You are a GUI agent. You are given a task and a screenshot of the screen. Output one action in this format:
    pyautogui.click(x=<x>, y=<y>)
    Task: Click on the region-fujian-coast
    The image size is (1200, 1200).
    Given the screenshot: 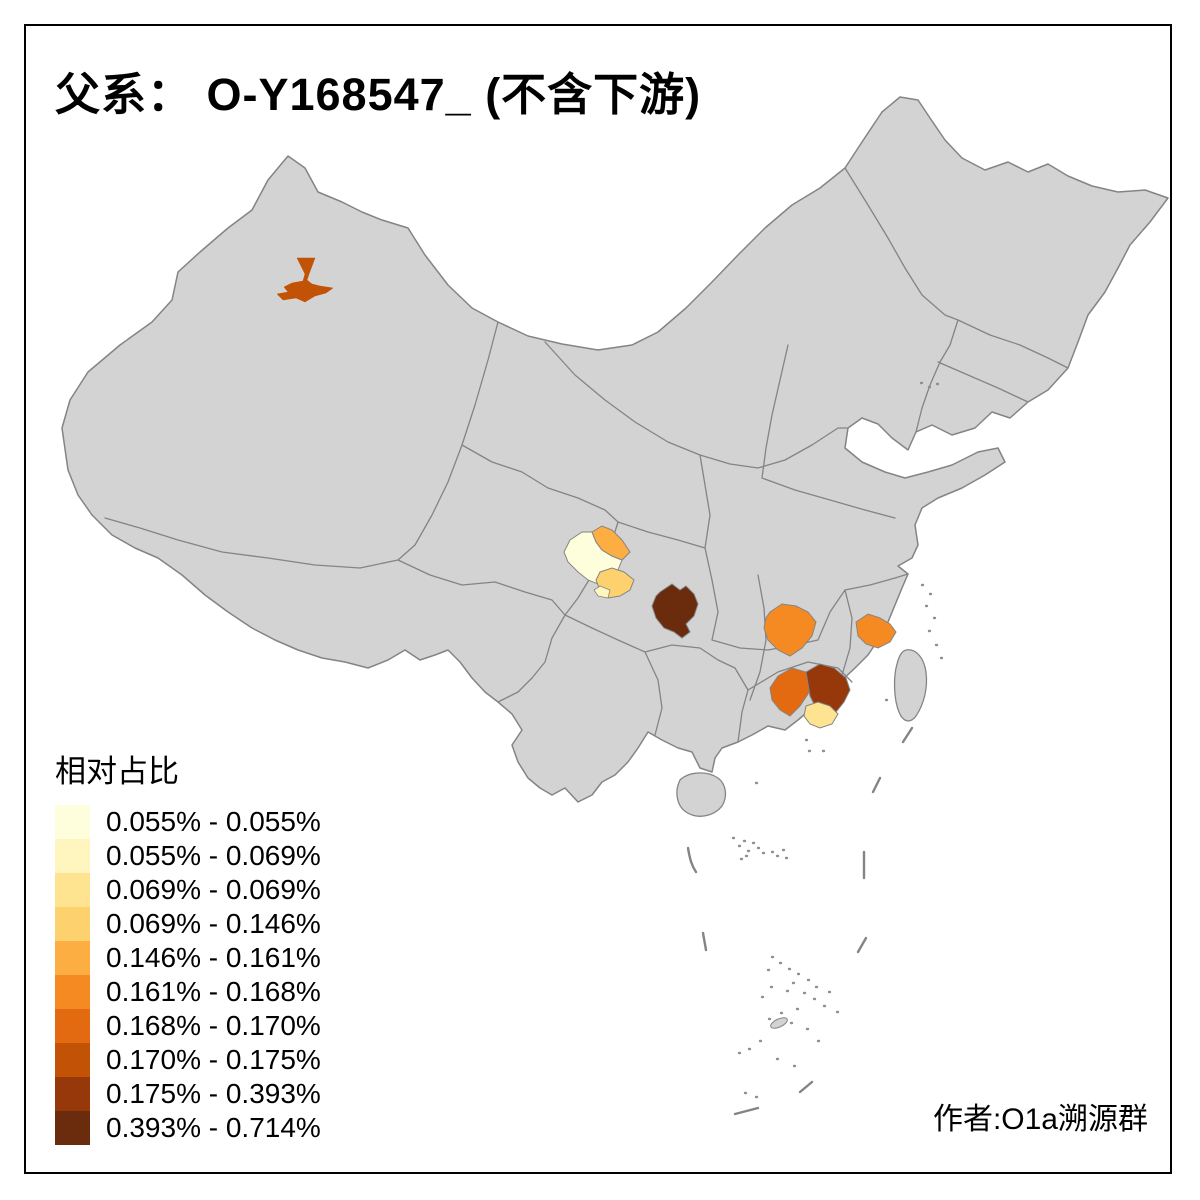 What is the action you would take?
    pyautogui.click(x=876, y=631)
    